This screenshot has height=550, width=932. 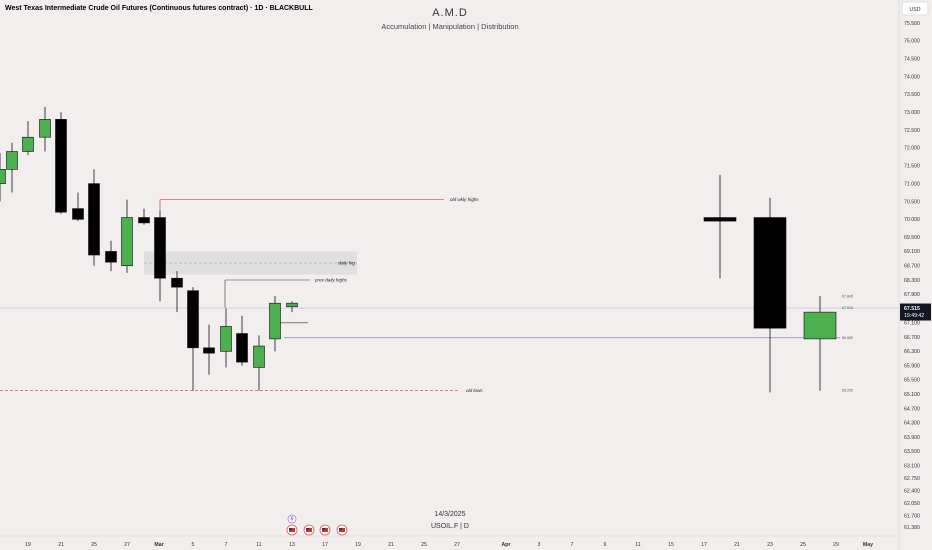 I want to click on lightning-glyph, so click(x=292, y=519).